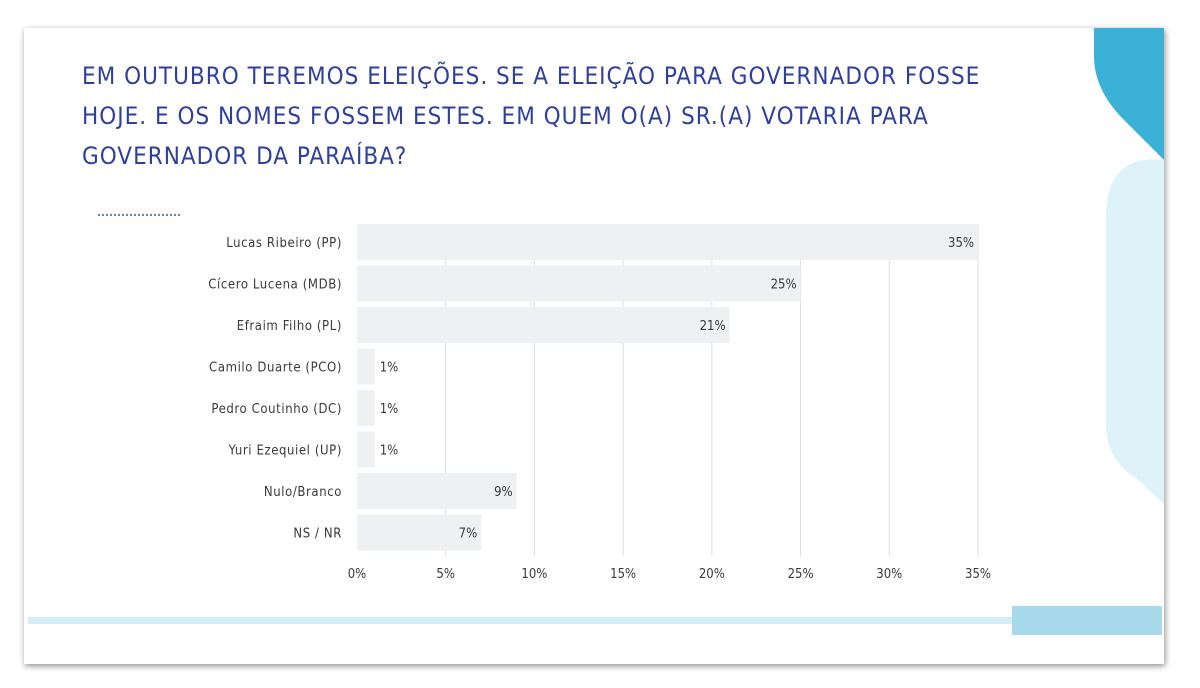  Describe the element at coordinates (712, 574) in the screenshot. I see `x-tick-label: 20%` at that location.